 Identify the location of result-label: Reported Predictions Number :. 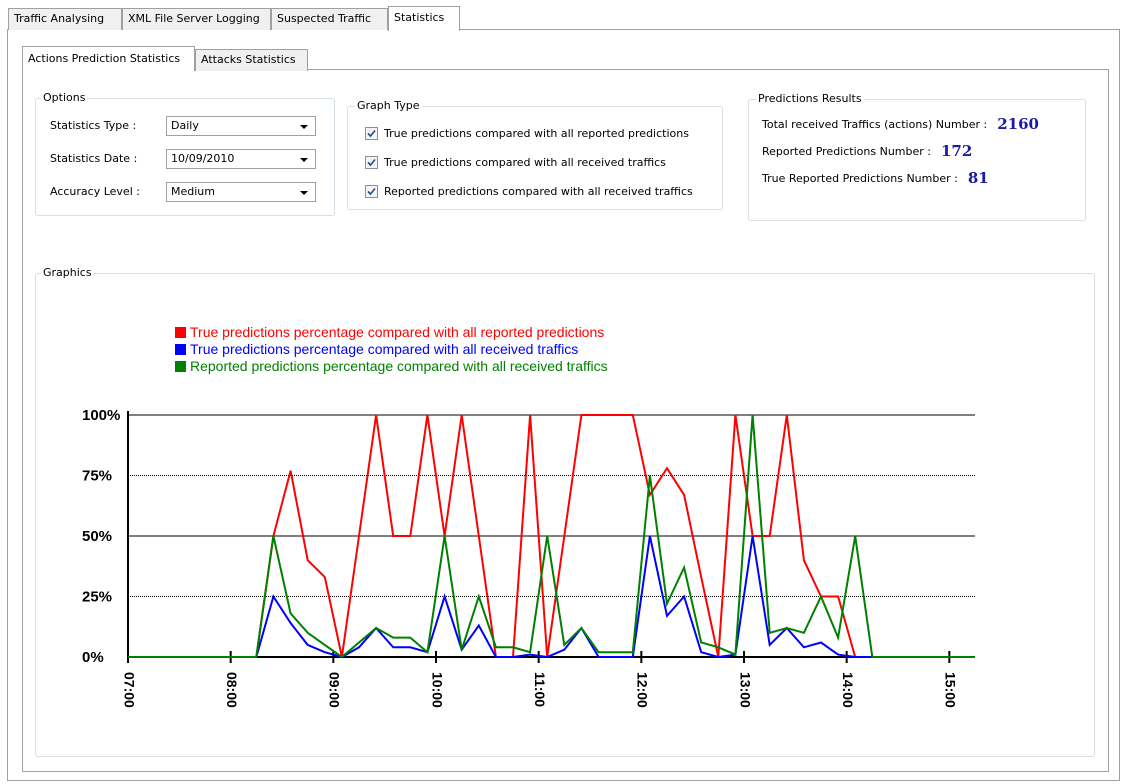
(846, 151).